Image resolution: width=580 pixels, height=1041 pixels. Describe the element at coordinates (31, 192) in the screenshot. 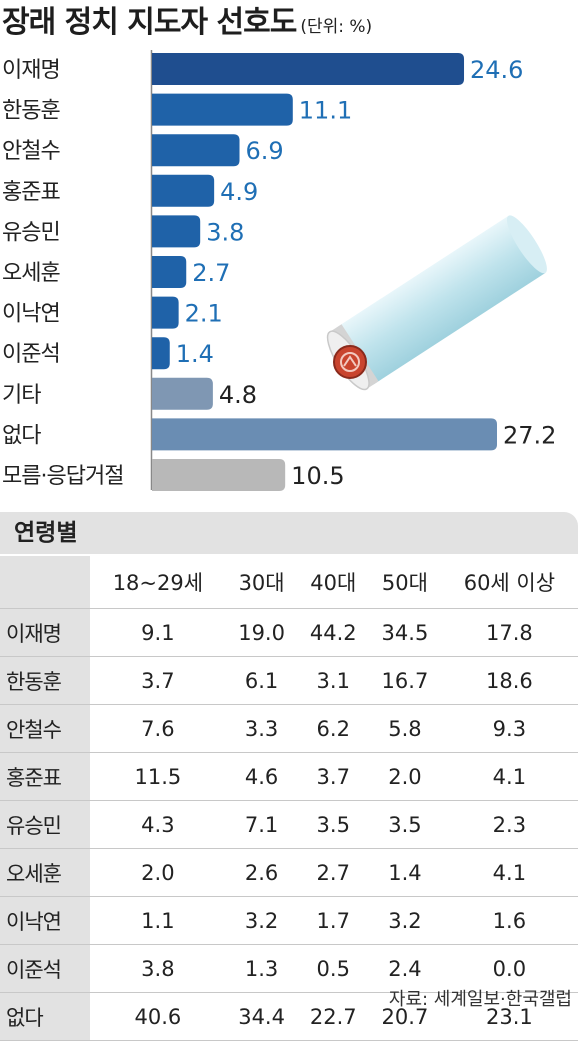

I see `bar-category-label: 홍준표` at that location.